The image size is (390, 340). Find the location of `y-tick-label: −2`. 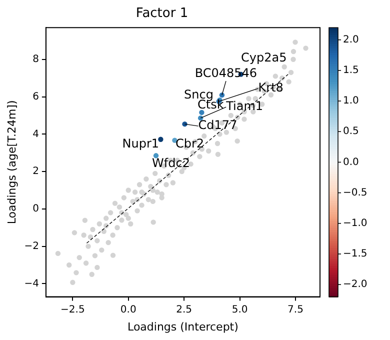

y-tick-label: −2 is located at coordinates (31, 246).